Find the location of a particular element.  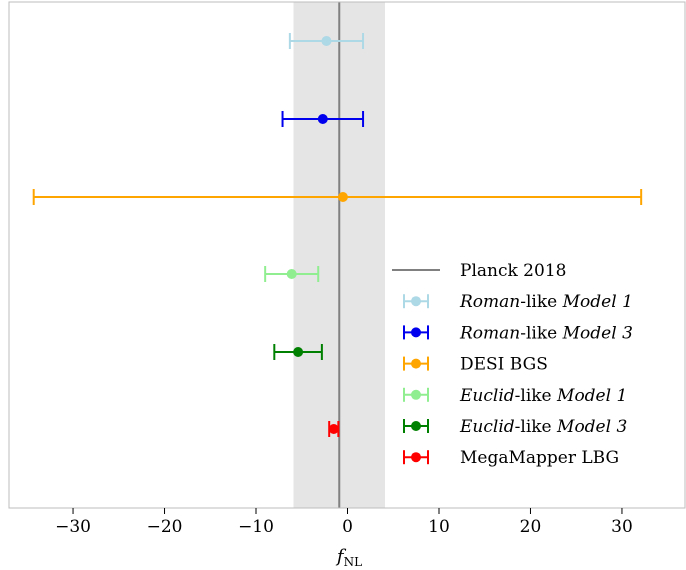

legend-entry-1: Roman-like Model 1 is located at coordinates (518, 302).